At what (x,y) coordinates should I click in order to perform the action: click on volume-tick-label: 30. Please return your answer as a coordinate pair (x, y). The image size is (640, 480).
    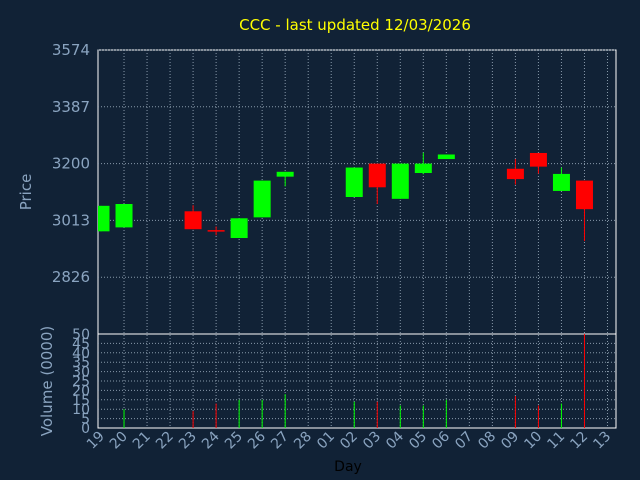
    Looking at the image, I should click on (81, 373).